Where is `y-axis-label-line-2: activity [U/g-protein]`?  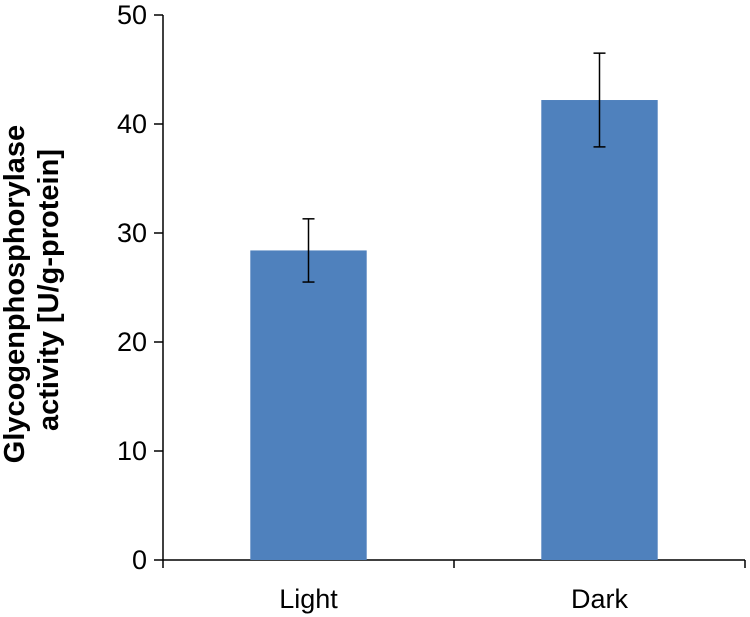 y-axis-label-line-2: activity [U/g-protein] is located at coordinates (49, 290).